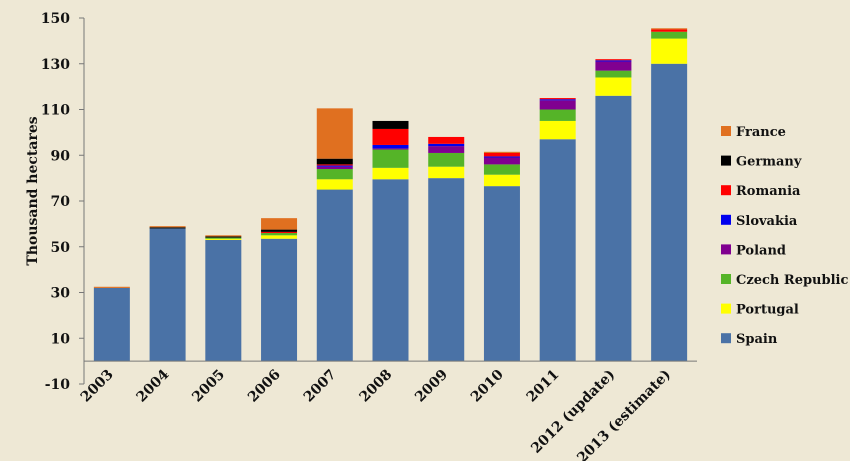 The width and height of the screenshot is (850, 461). What do you see at coordinates (761, 132) in the screenshot?
I see `legend-label-france: France` at bounding box center [761, 132].